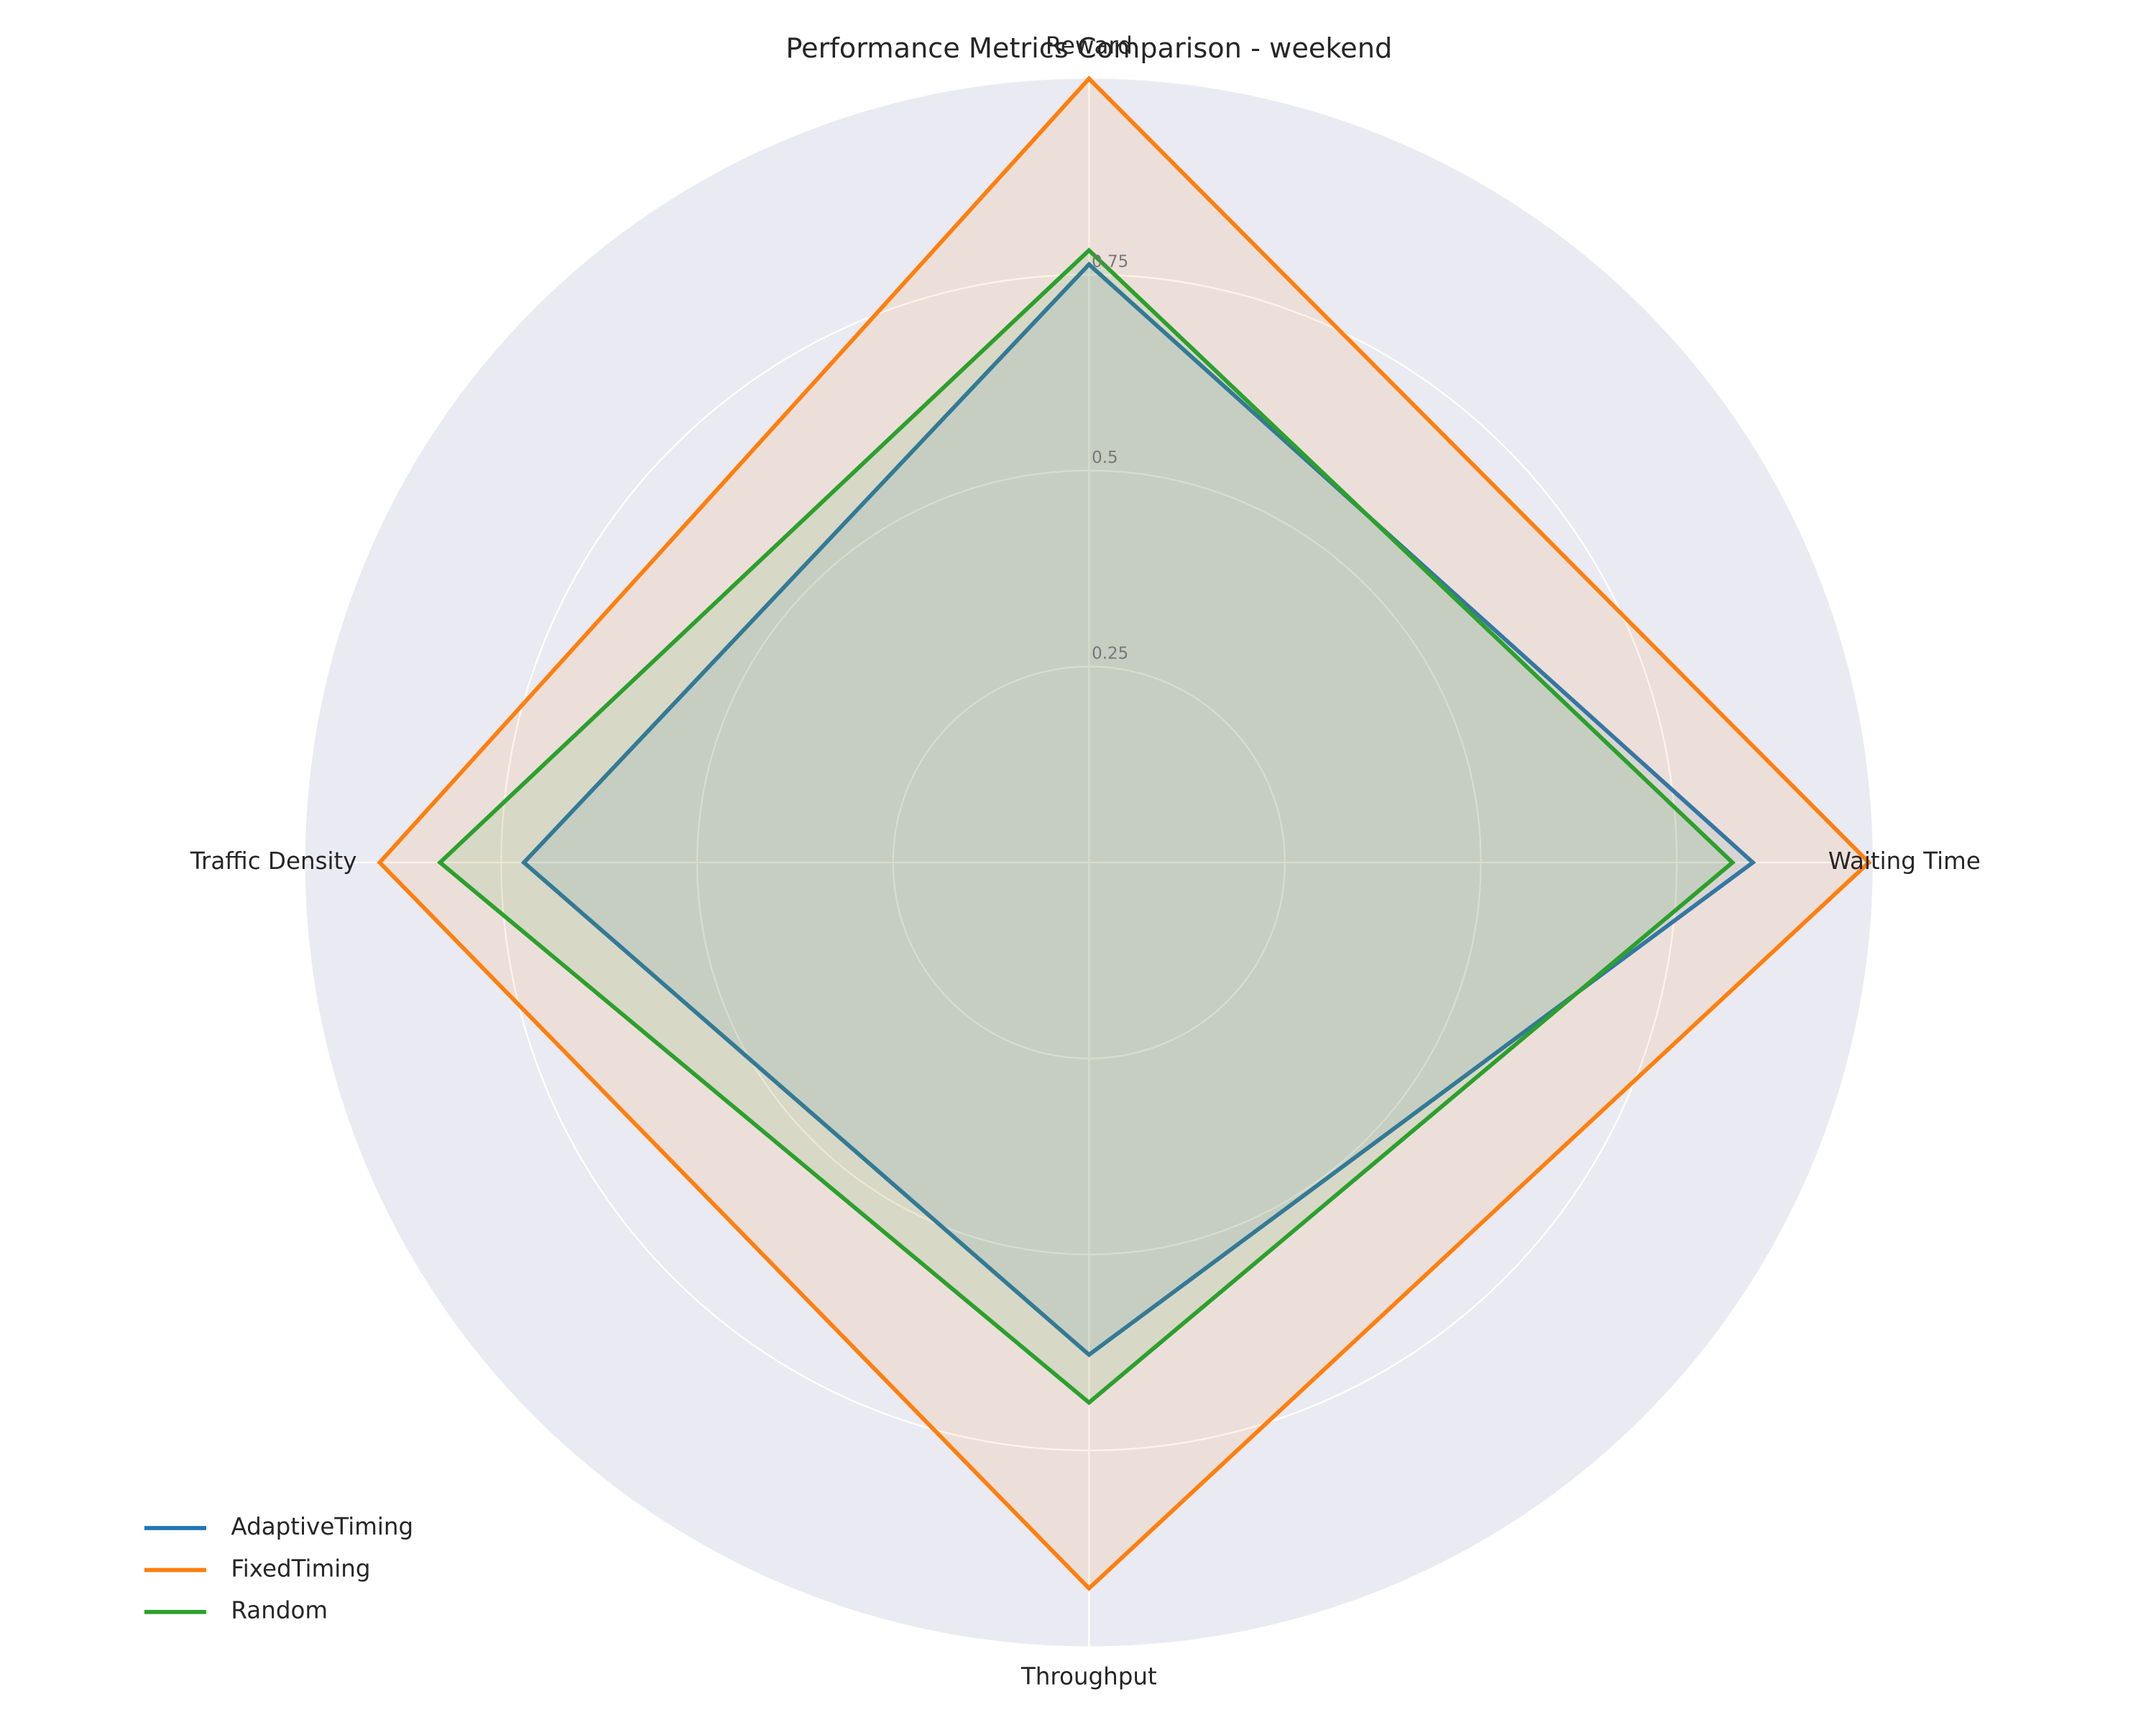 This screenshot has height=1725, width=2156. What do you see at coordinates (1105, 457) in the screenshot?
I see `r-tick-label: 0.5` at bounding box center [1105, 457].